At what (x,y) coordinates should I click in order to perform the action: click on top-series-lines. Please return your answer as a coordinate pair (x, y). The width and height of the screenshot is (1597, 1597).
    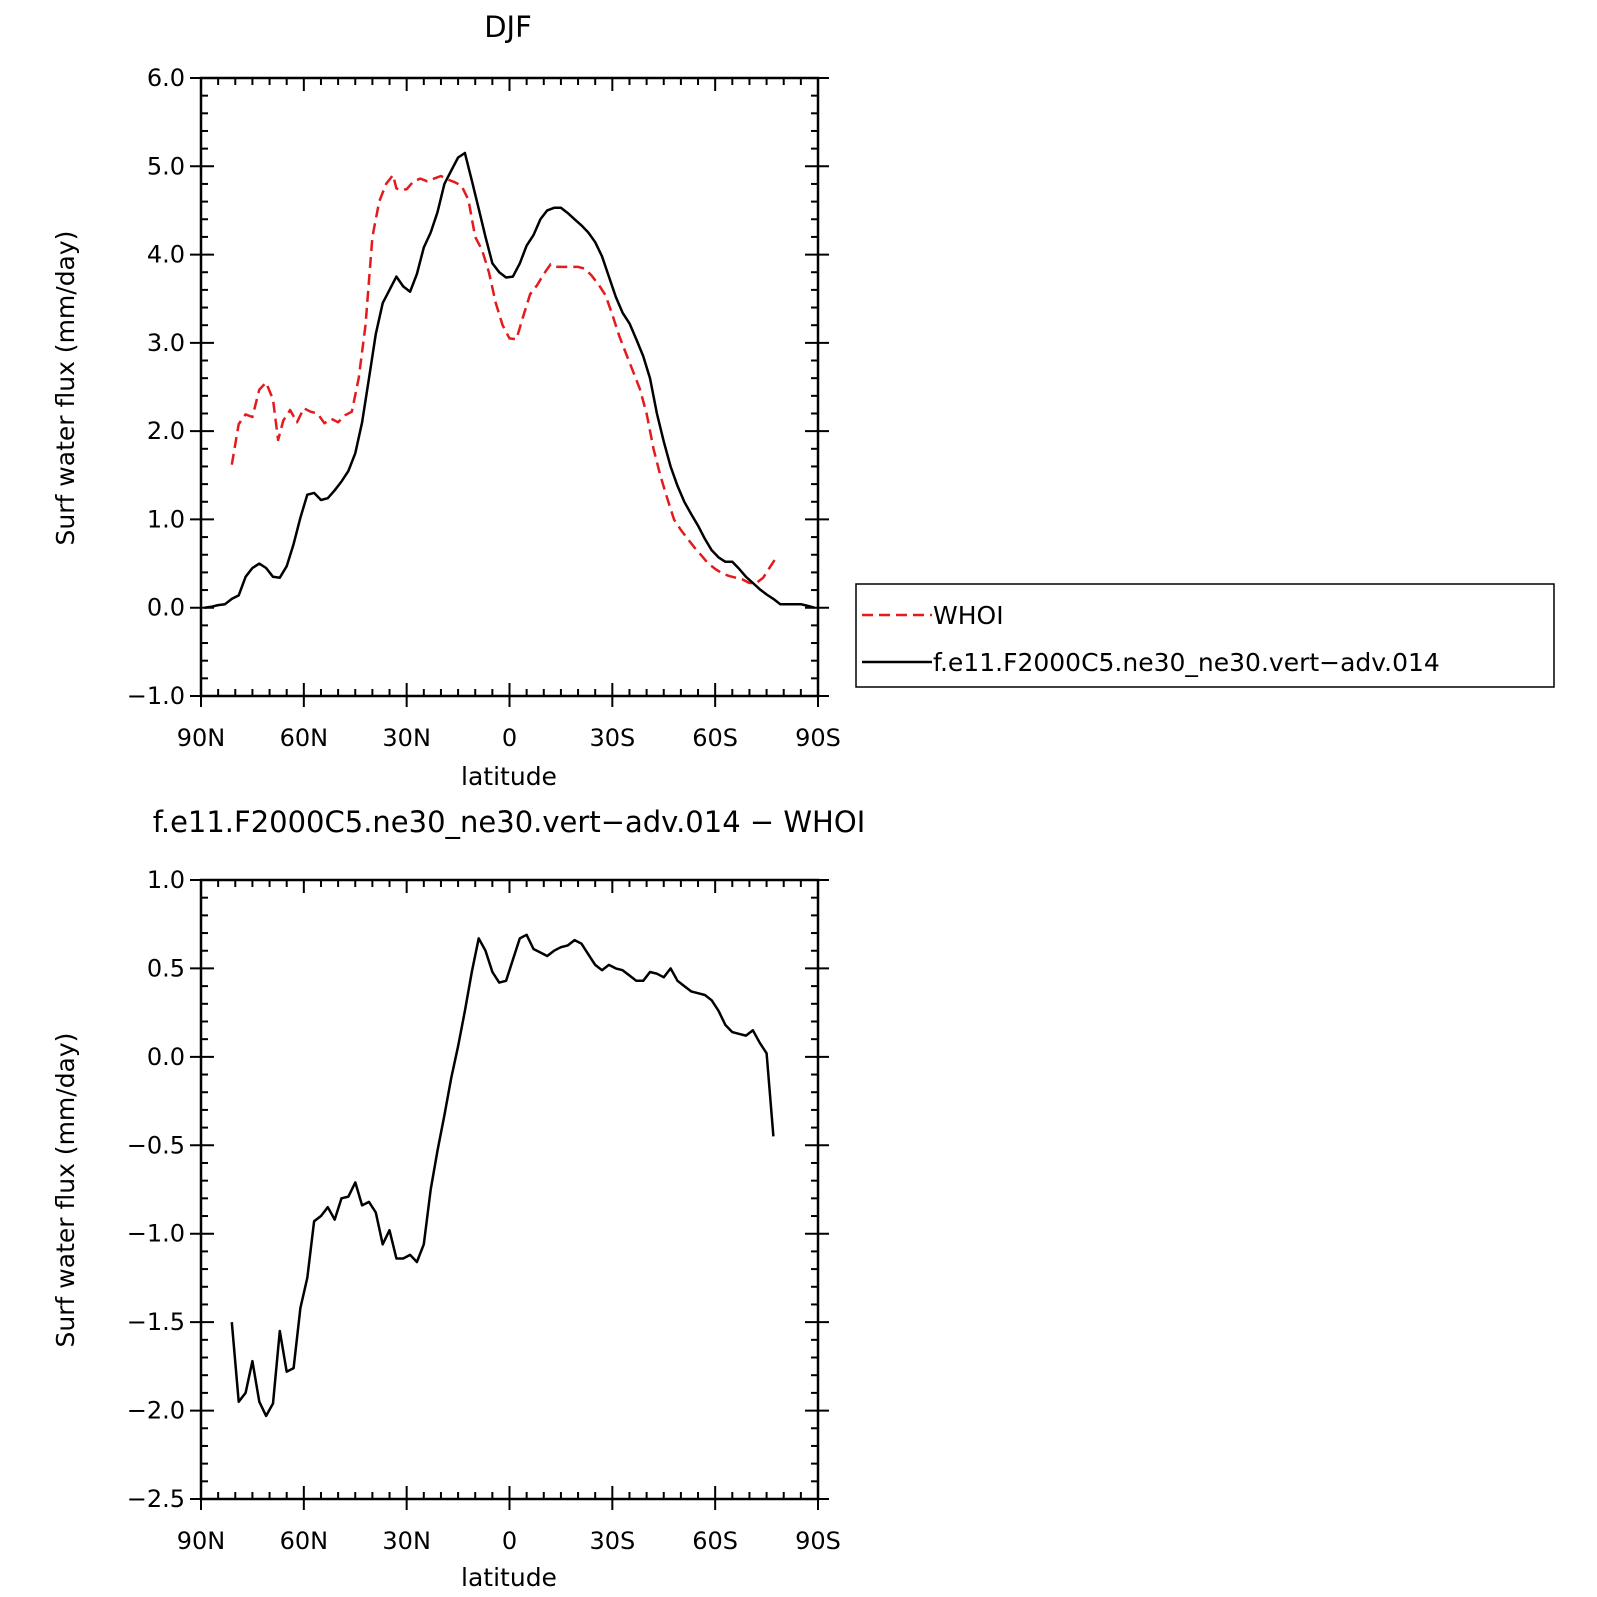
    Looking at the image, I should click on (509, 380).